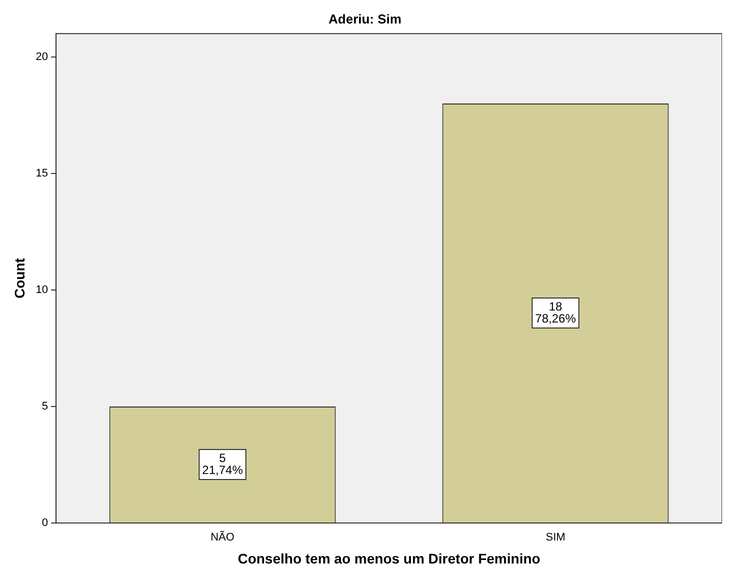 The image size is (730, 580). What do you see at coordinates (42, 290) in the screenshot?
I see `y-tick-label: 10` at bounding box center [42, 290].